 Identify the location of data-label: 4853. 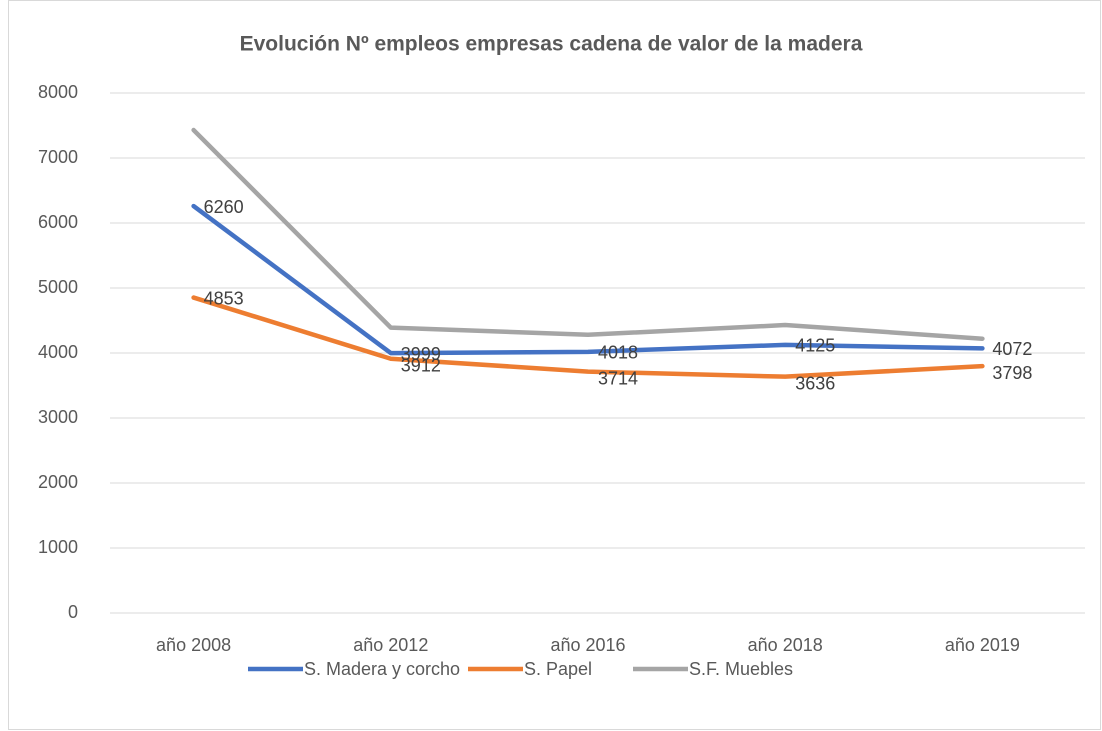
(224, 298).